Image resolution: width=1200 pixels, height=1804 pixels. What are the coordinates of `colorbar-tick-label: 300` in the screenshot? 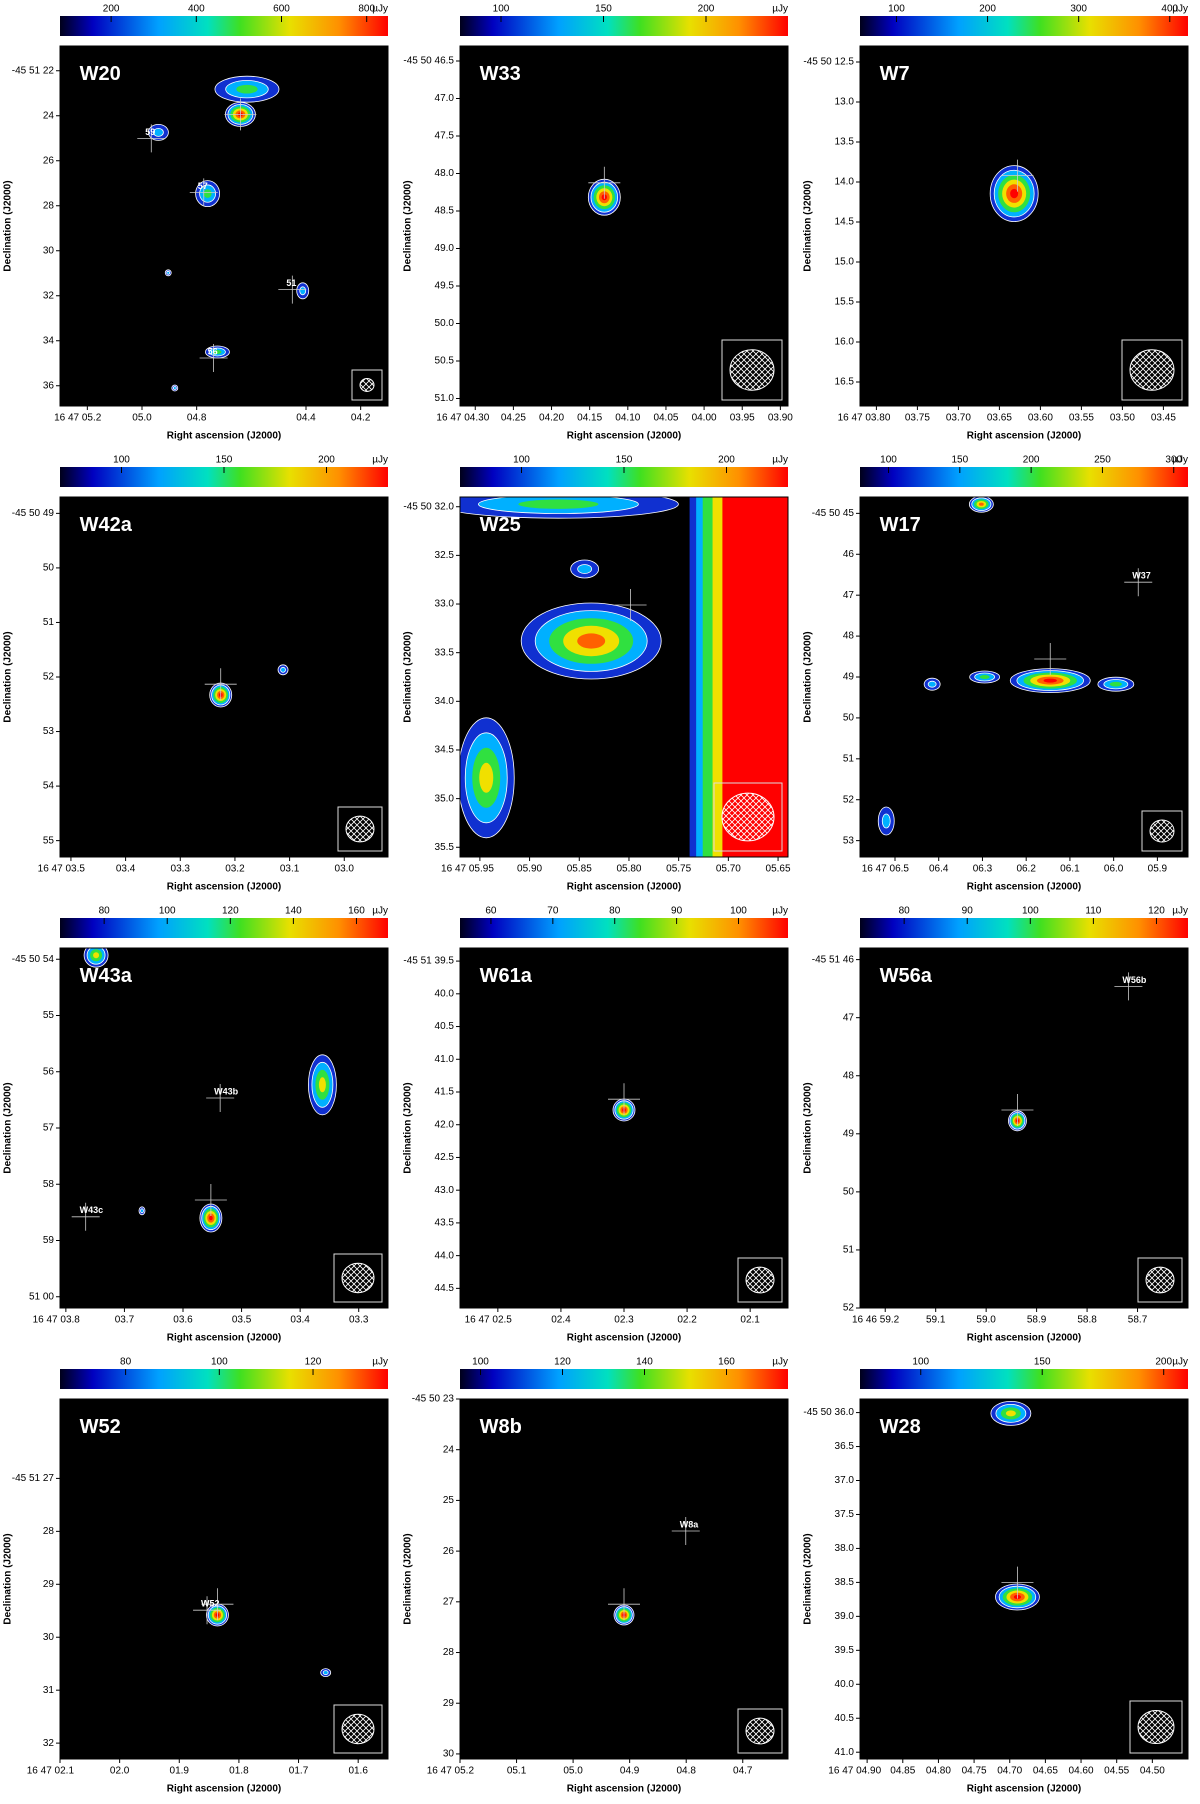 It's located at (1173, 460).